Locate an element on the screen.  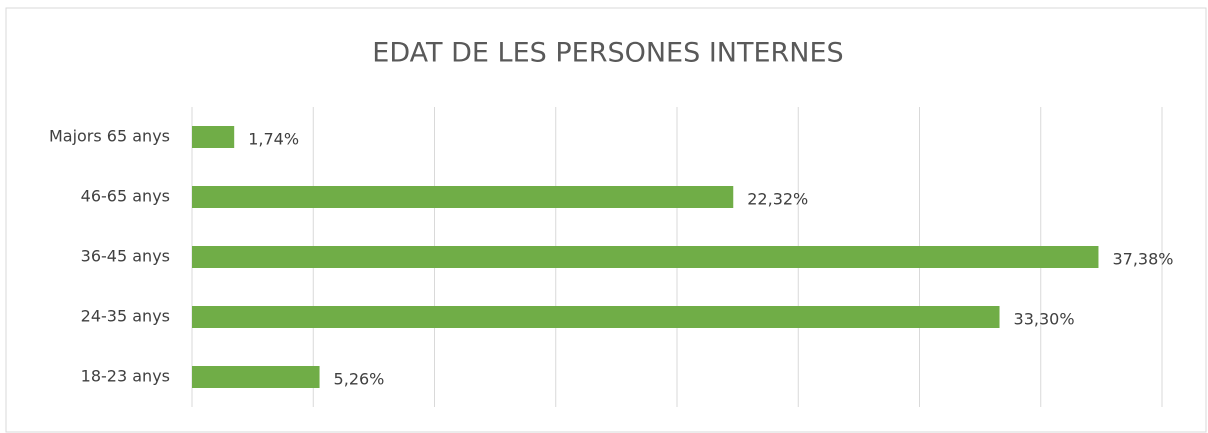
y-tick-label: Majors 65 anys is located at coordinates (109, 136).